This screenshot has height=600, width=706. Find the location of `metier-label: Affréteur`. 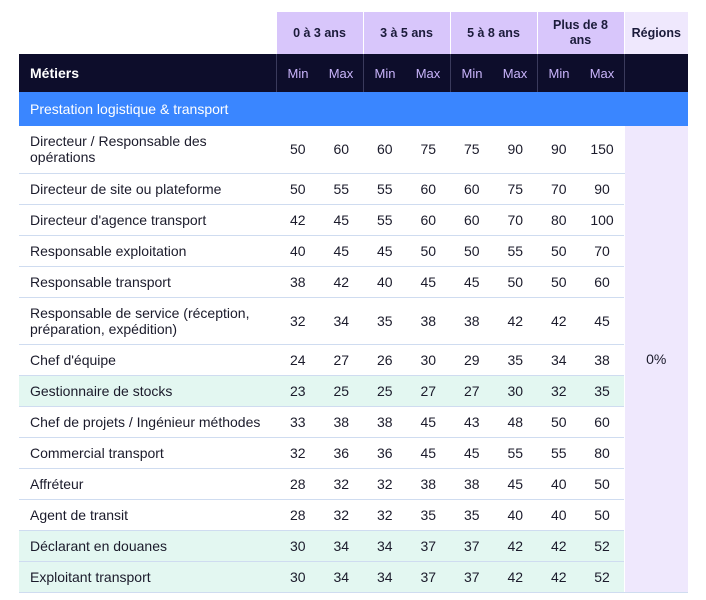

metier-label: Affréteur is located at coordinates (147, 484).